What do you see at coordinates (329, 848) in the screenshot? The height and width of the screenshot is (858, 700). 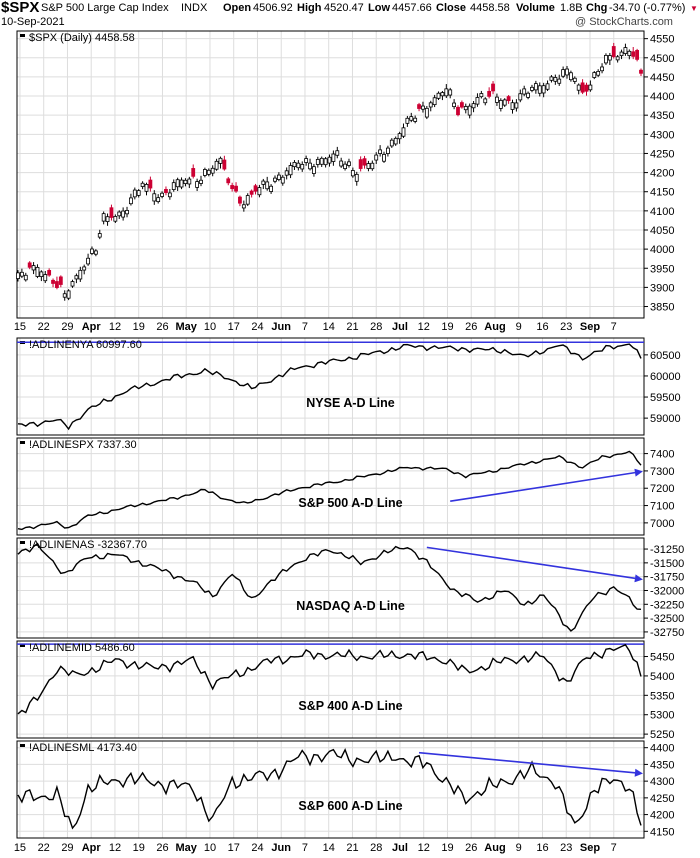 I see `x-tick-label: 14` at bounding box center [329, 848].